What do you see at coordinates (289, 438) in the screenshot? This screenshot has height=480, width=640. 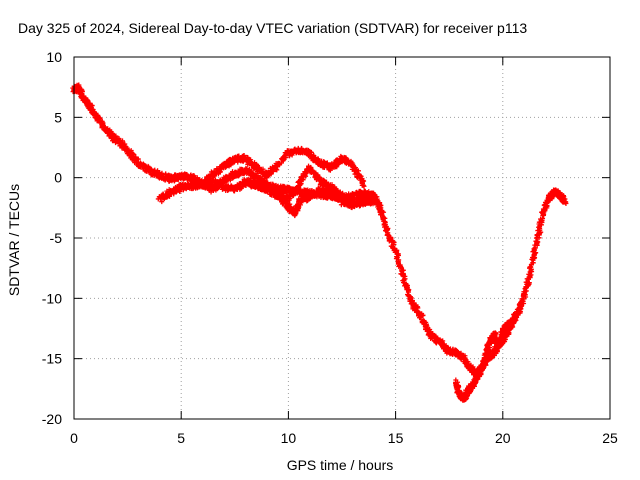 I see `x-tick-label: 10` at bounding box center [289, 438].